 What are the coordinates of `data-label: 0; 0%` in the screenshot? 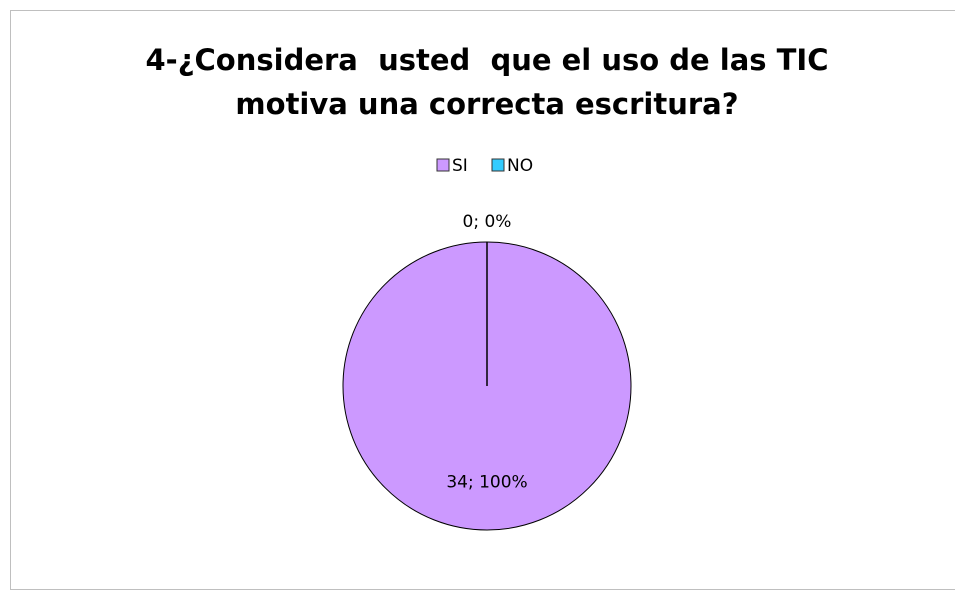 It's located at (487, 222).